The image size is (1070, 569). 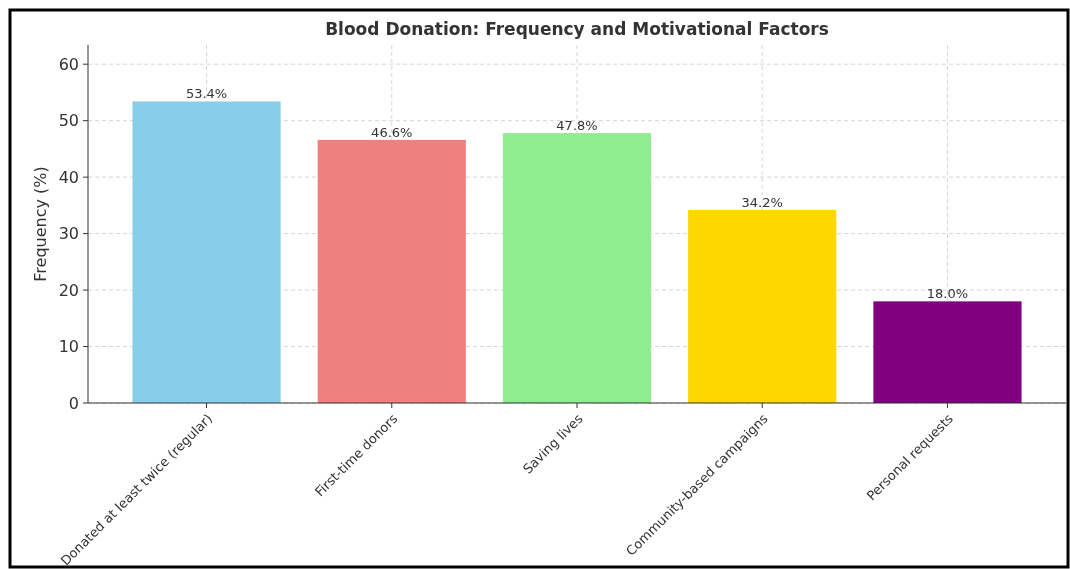 I want to click on y-tick-label: 10, so click(x=68, y=347).